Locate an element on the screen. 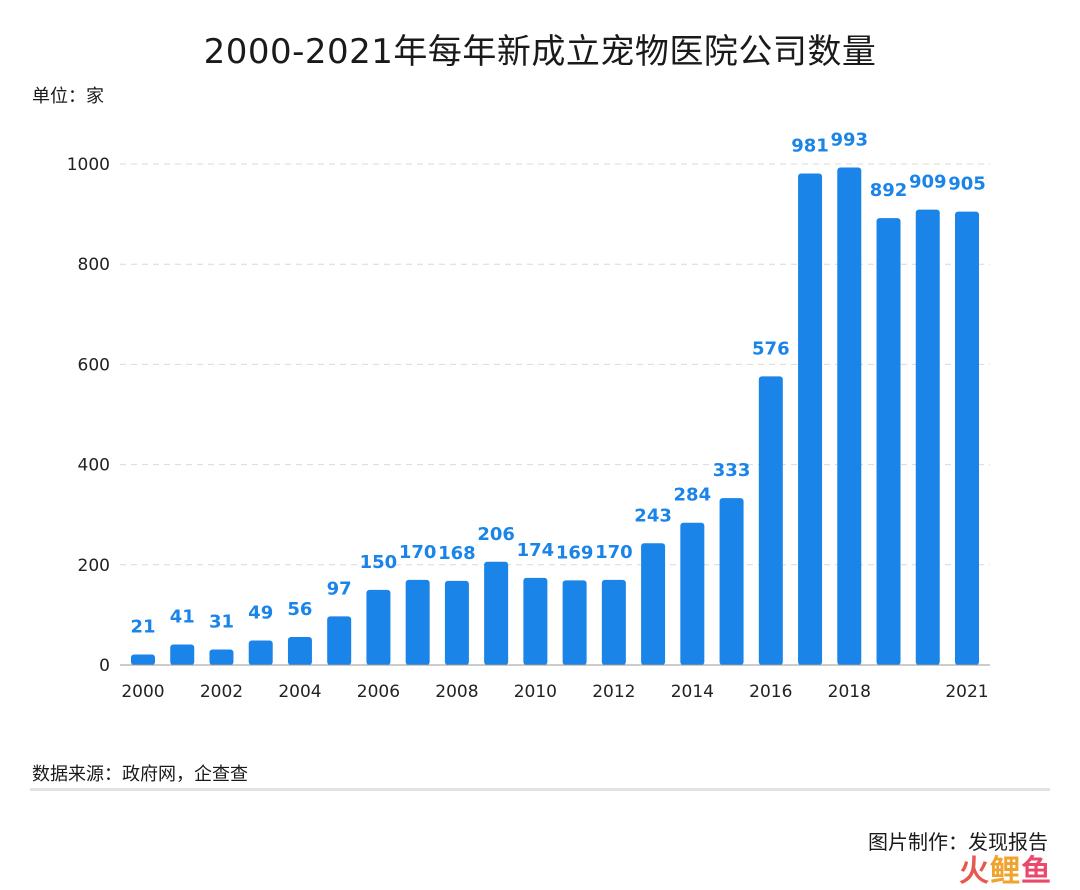  watermark-logo: 火鲤鱼 is located at coordinates (1005, 868).